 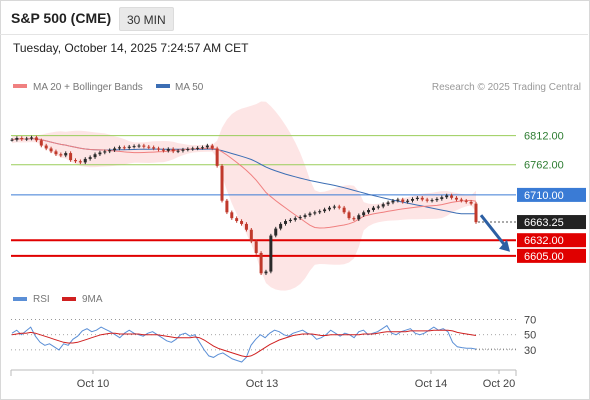 What do you see at coordinates (544, 137) in the screenshot?
I see `level-label-0: 6812.00` at bounding box center [544, 137].